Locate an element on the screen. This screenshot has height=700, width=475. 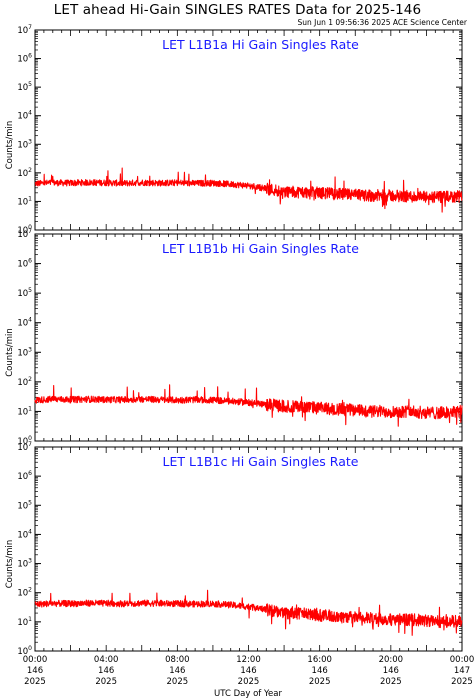
x-tick-day: 147 is located at coordinates (462, 671).